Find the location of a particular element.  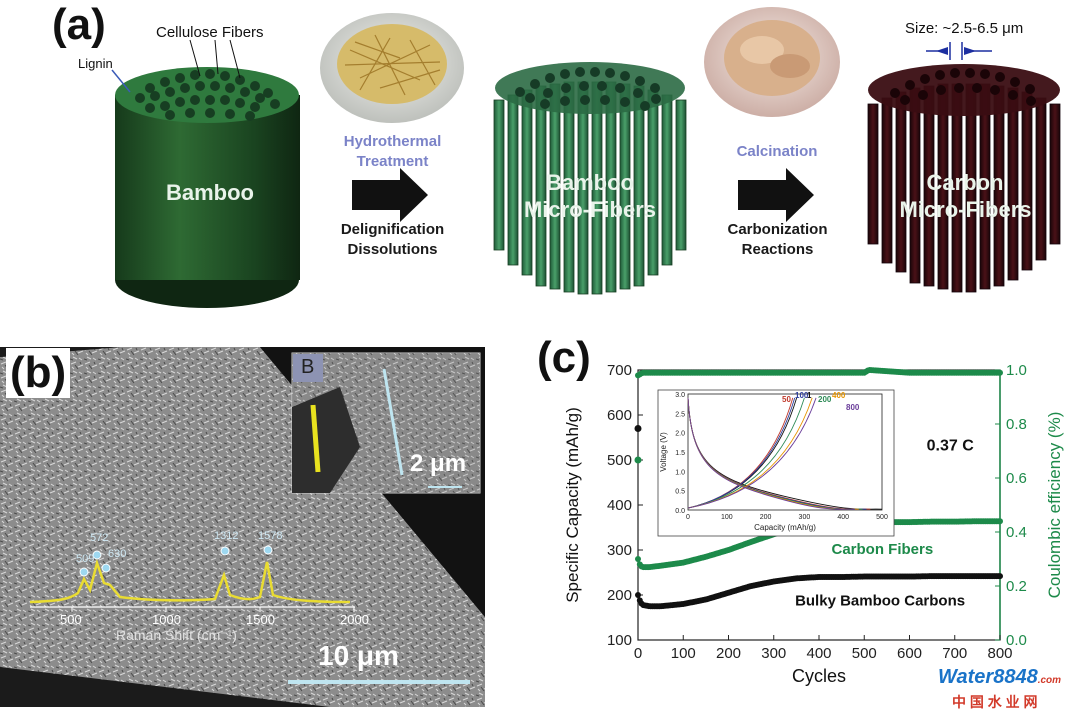

point-carbon-fibers-ce is located at coordinates (1000, 372).